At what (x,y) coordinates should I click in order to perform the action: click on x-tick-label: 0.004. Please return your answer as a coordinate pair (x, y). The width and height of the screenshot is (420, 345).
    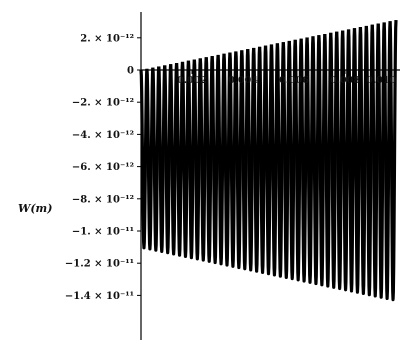
    Looking at the image, I should click on (243, 80).